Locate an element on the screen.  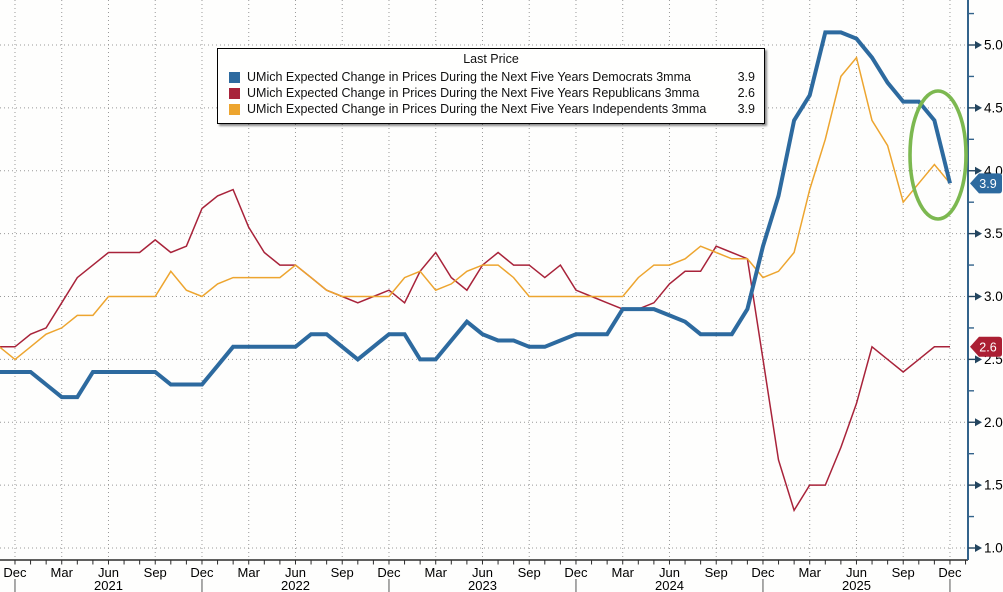
y-axis-label: 4.5 is located at coordinates (993, 107).